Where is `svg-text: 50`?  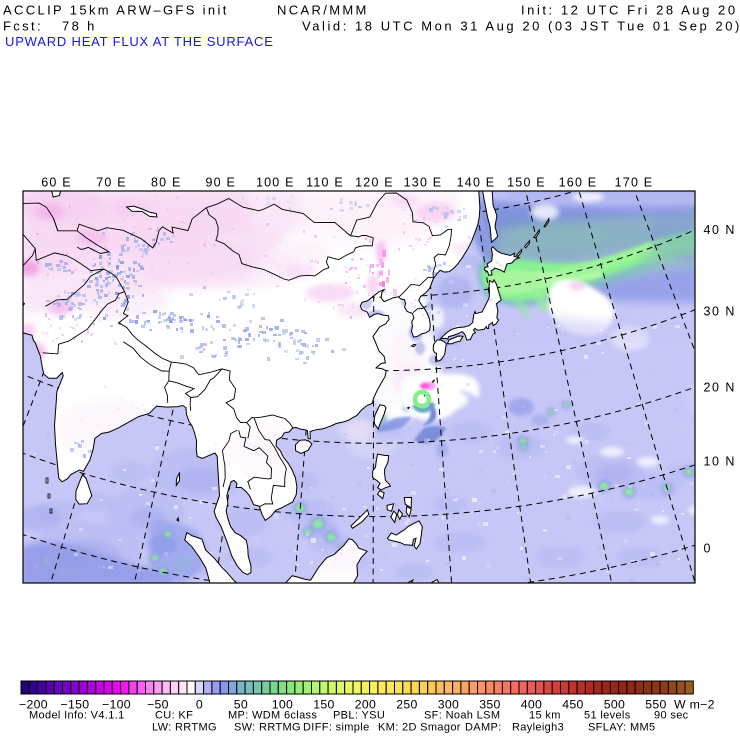 svg-text: 50 is located at coordinates (241, 705).